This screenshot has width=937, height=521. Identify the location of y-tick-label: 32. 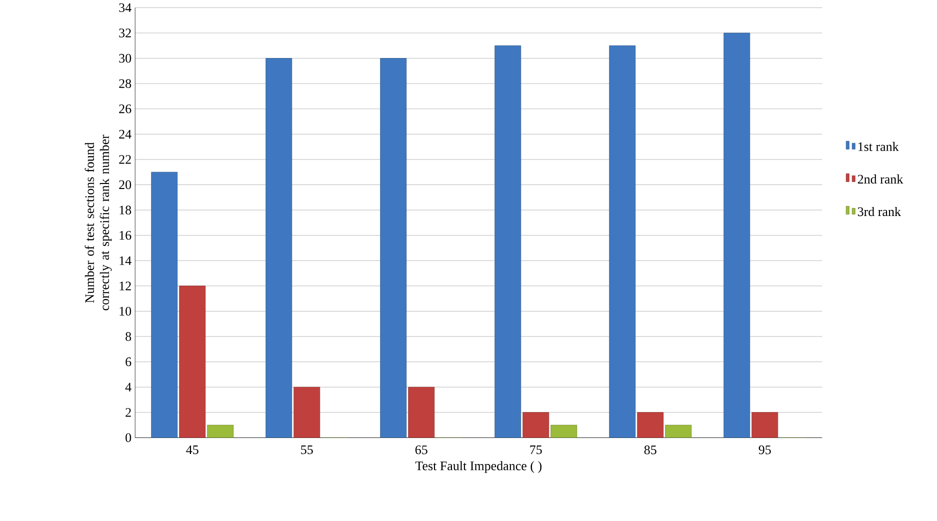
(125, 33).